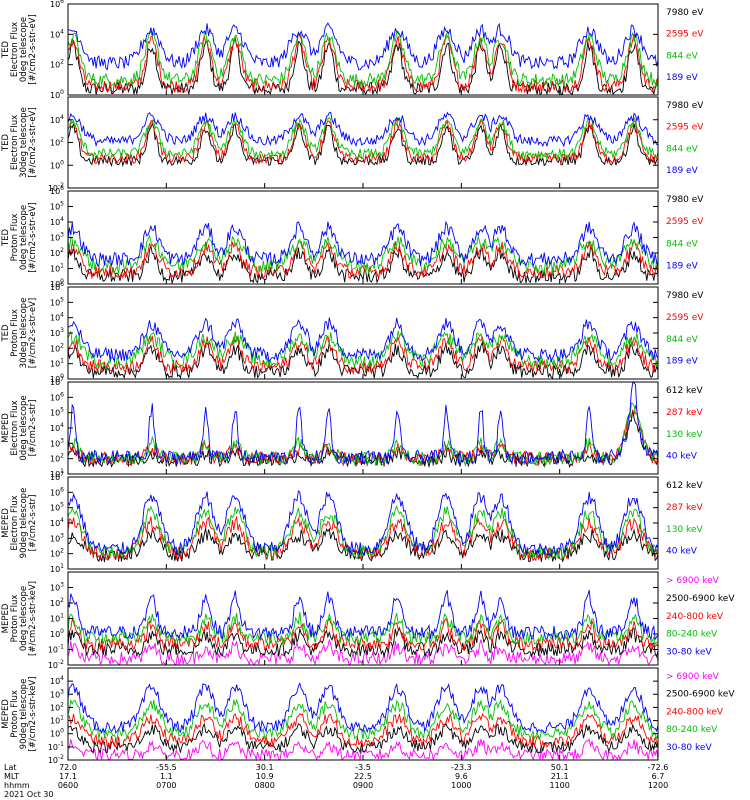 Image resolution: width=750 pixels, height=800 pixels. I want to click on legend-entry: 2500-6900 keV, so click(700, 695).